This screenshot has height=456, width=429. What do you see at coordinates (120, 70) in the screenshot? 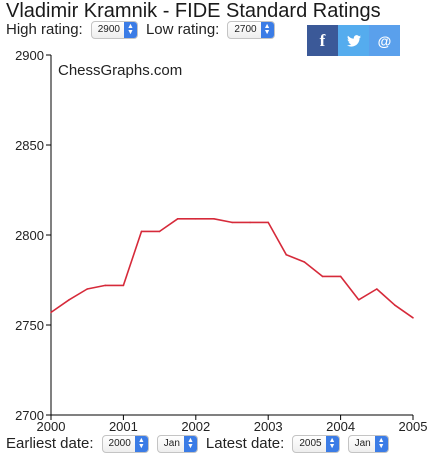
I see `chart-watermark: ChessGraphs.com` at bounding box center [120, 70].